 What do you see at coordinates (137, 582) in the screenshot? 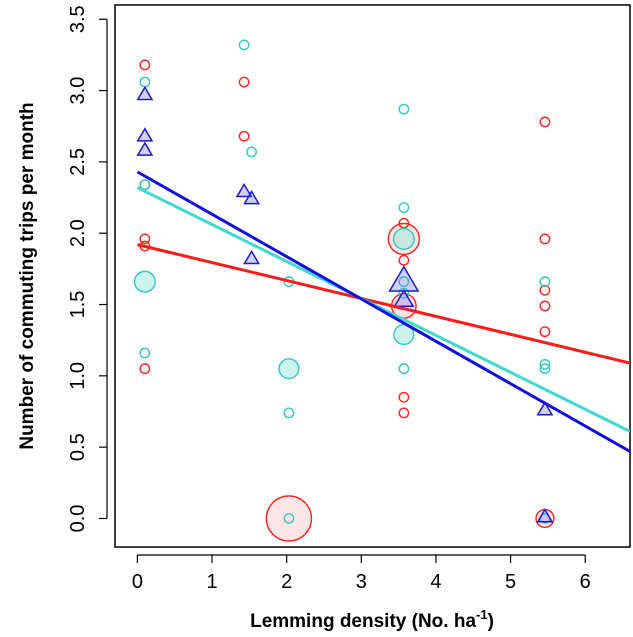
I see `x-tick-label: 0` at bounding box center [137, 582].